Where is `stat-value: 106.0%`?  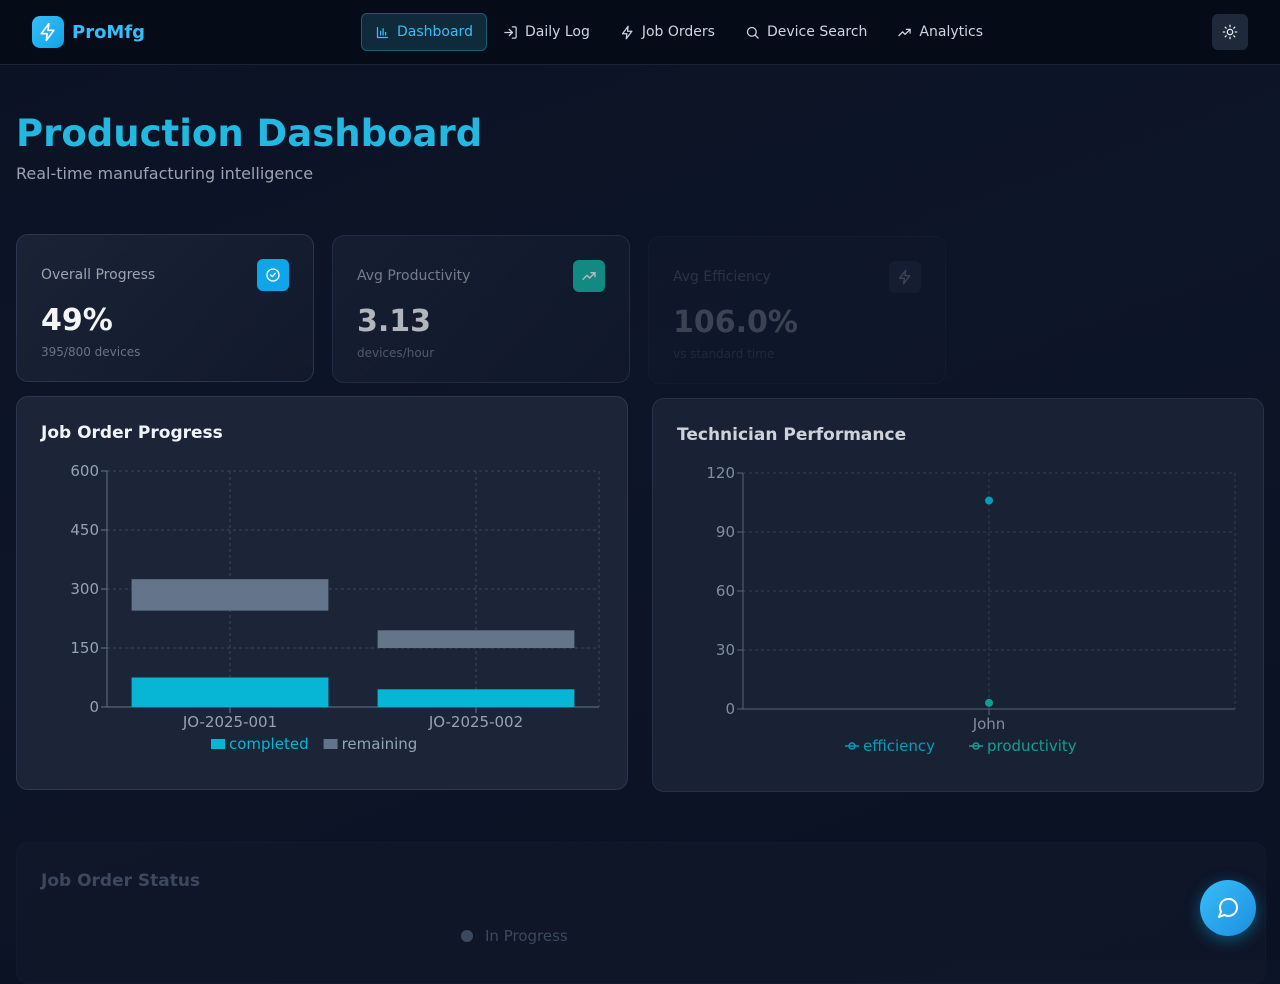
stat-value: 106.0% is located at coordinates (735, 322).